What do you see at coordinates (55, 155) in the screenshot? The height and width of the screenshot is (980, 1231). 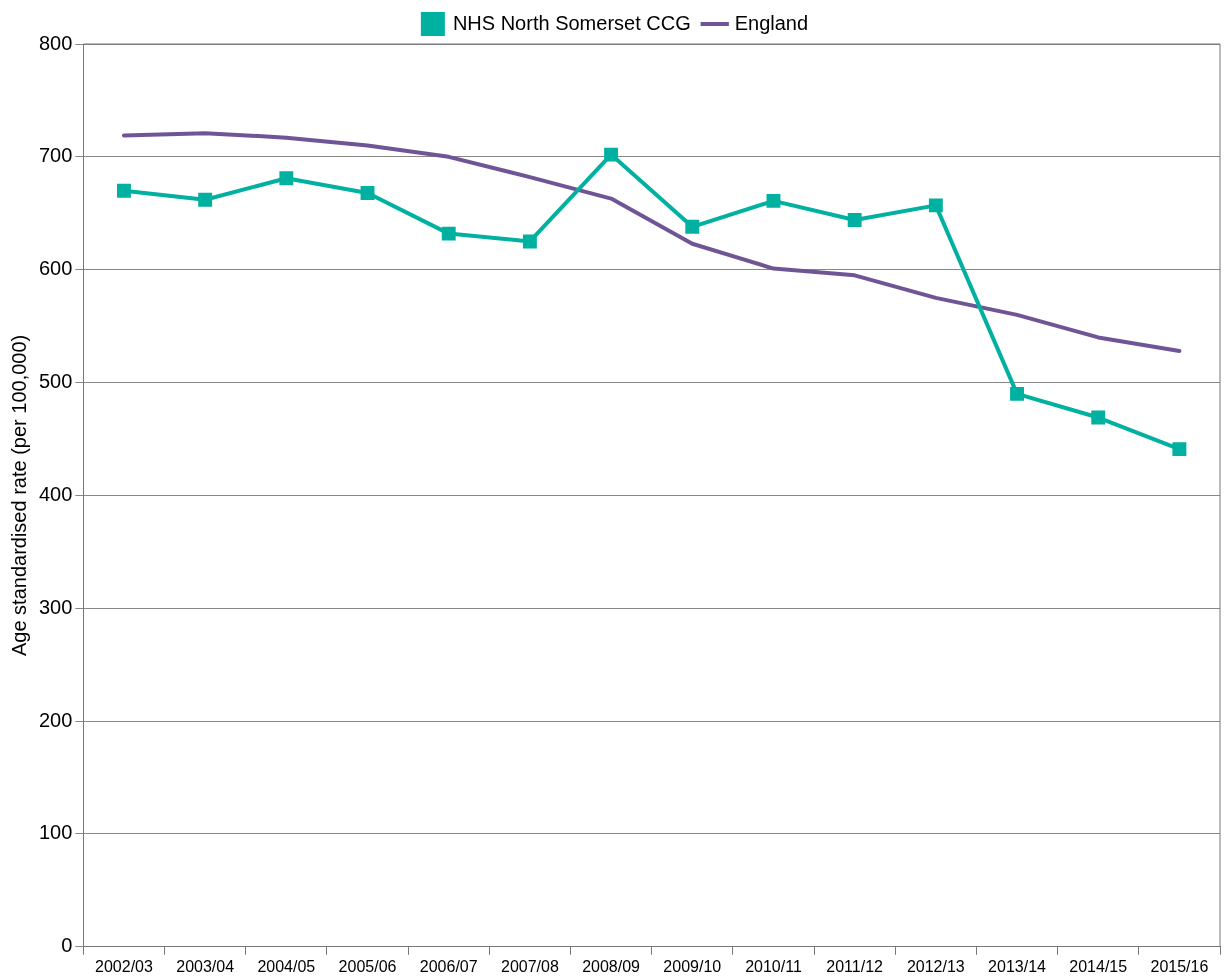 I see `y-tick-label: 700` at bounding box center [55, 155].